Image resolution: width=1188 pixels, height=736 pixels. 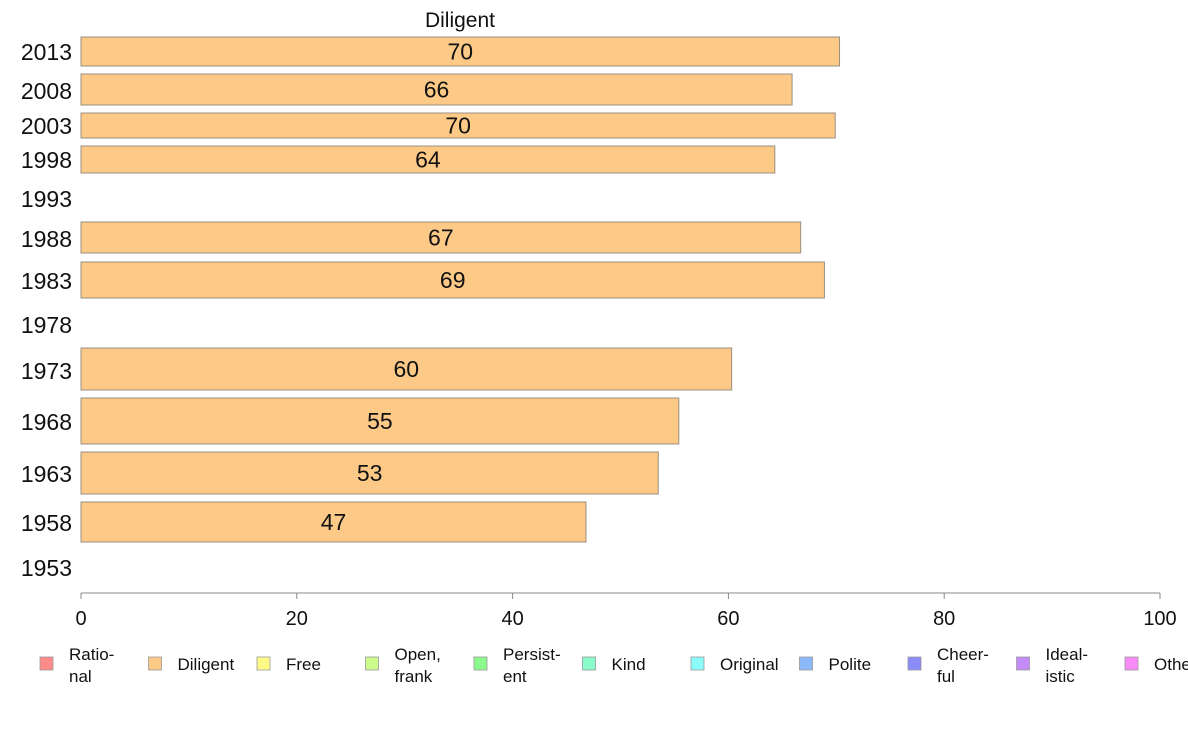 I want to click on legend-label: Polite, so click(x=850, y=664).